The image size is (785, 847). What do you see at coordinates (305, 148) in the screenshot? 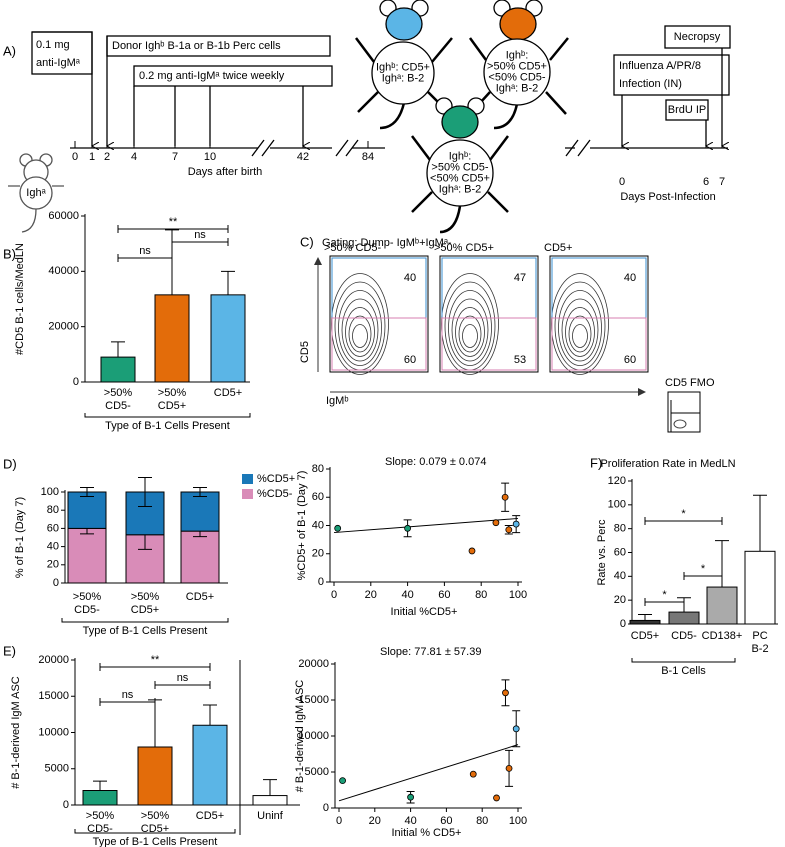
I see `axis-break` at bounding box center [305, 148].